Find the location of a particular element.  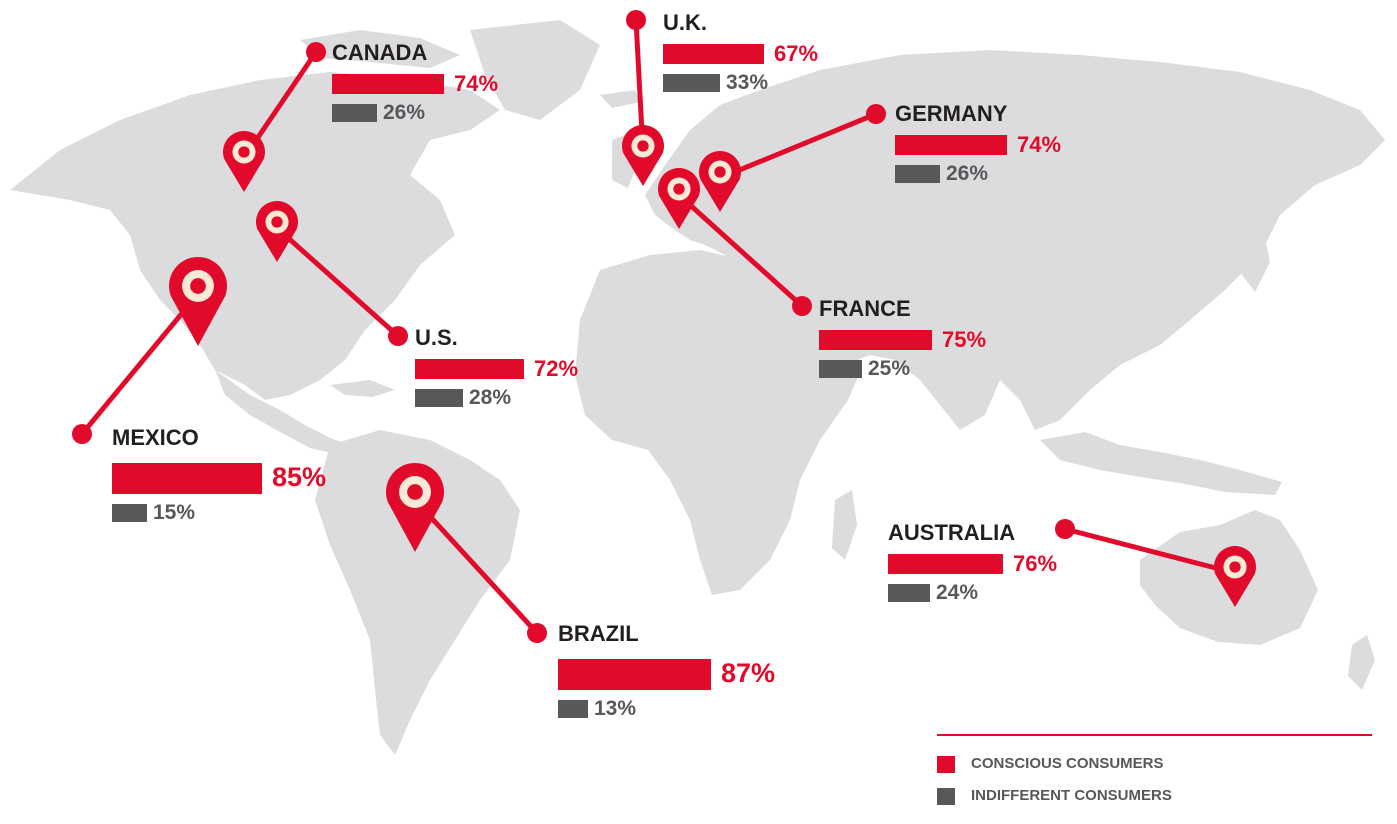

indifferent-percent: 33% is located at coordinates (747, 82).